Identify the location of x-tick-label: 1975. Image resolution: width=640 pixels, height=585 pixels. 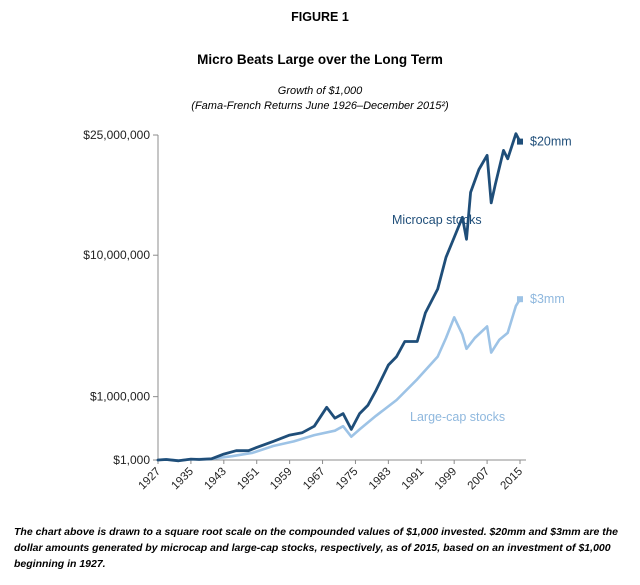
(347, 479).